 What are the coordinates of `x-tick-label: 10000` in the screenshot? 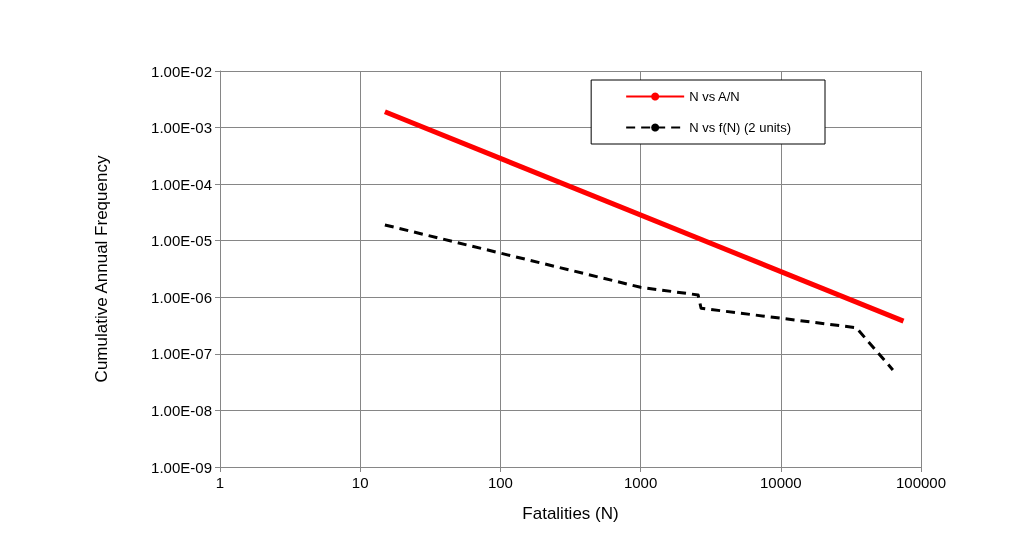 It's located at (780, 482).